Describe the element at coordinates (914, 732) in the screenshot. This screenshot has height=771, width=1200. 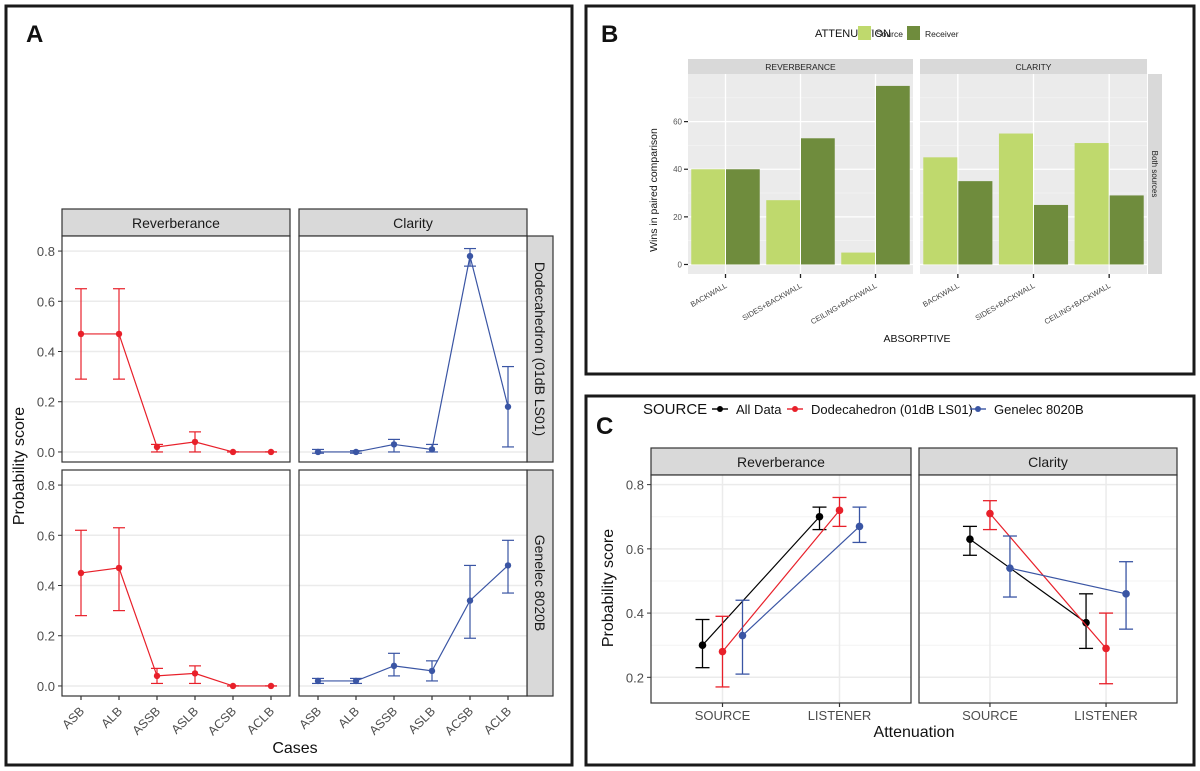
I see `x-axis-title: Attenuation` at that location.